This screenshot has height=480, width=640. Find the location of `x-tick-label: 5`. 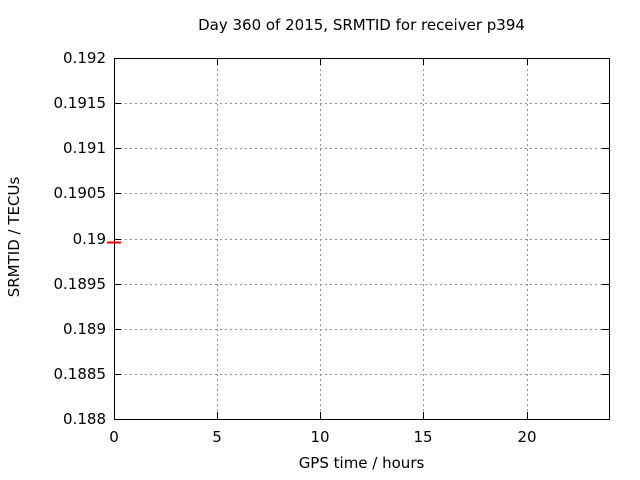

x-tick-label: 5 is located at coordinates (217, 437).